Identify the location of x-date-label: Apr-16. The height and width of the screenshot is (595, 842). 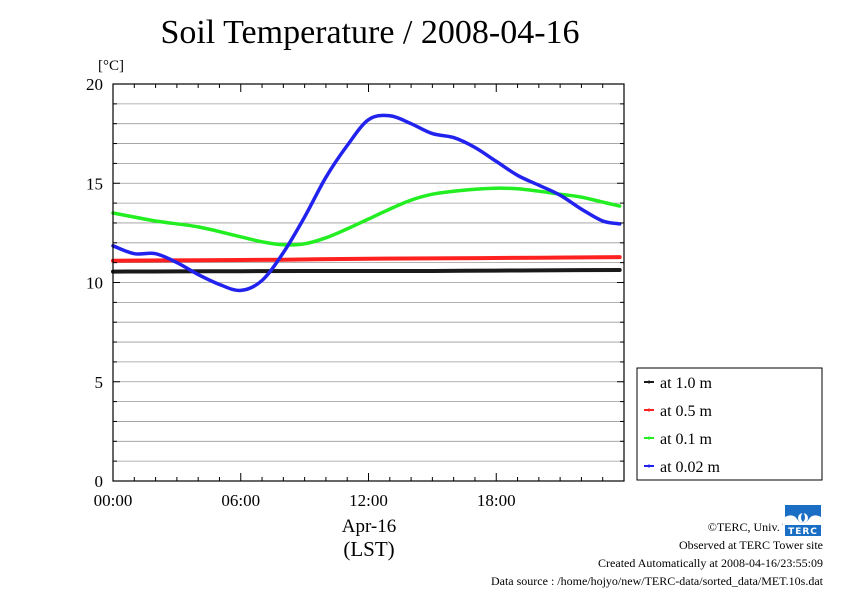
(369, 526).